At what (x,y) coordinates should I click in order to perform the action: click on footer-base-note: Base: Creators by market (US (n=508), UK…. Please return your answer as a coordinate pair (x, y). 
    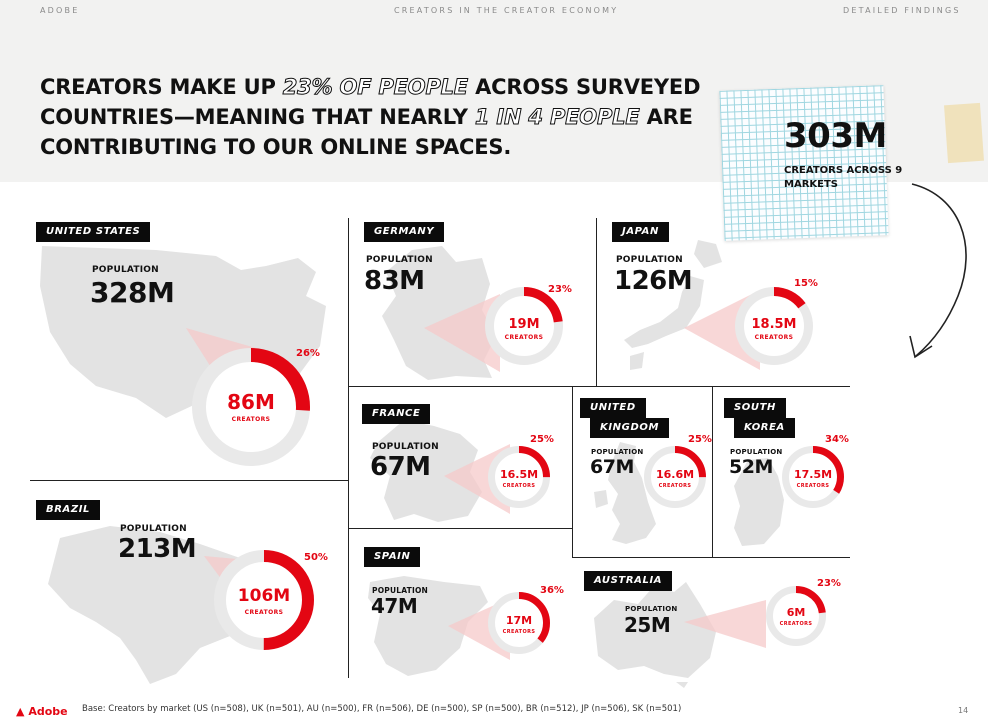
    Looking at the image, I should click on (382, 709).